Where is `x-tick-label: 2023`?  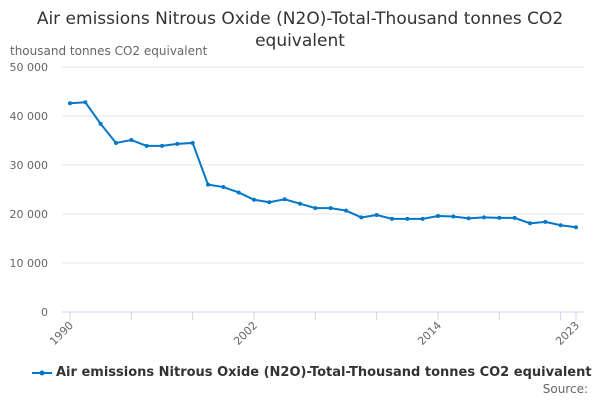
x-tick-label: 2023 is located at coordinates (567, 333).